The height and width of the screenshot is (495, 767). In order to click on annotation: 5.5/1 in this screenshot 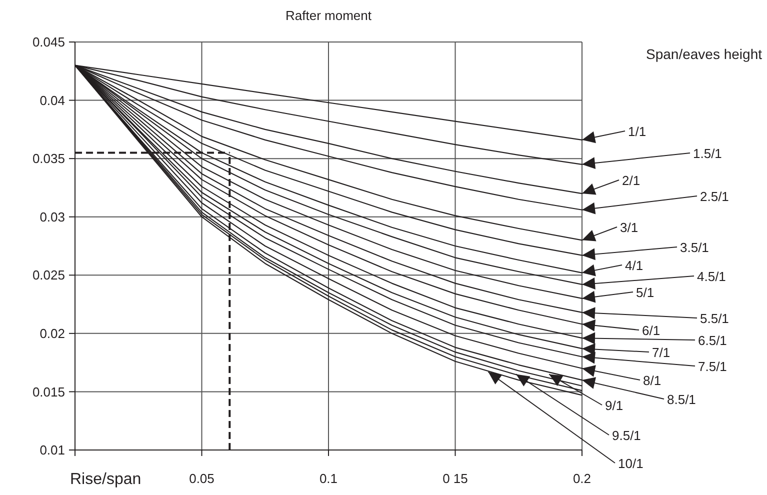, I will do `click(714, 318)`.